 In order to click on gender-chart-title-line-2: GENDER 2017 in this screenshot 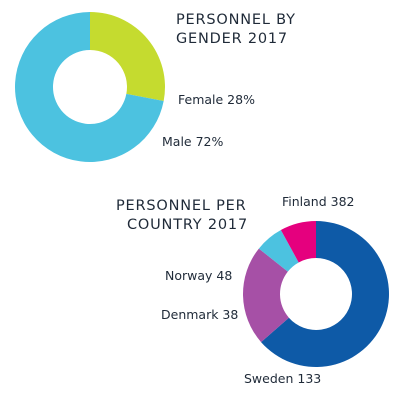, I will do `click(232, 39)`.